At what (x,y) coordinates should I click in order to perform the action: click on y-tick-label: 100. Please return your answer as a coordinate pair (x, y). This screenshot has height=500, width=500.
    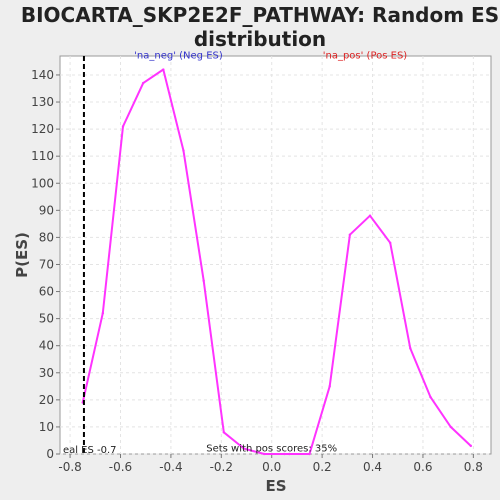
    Looking at the image, I should click on (42, 183).